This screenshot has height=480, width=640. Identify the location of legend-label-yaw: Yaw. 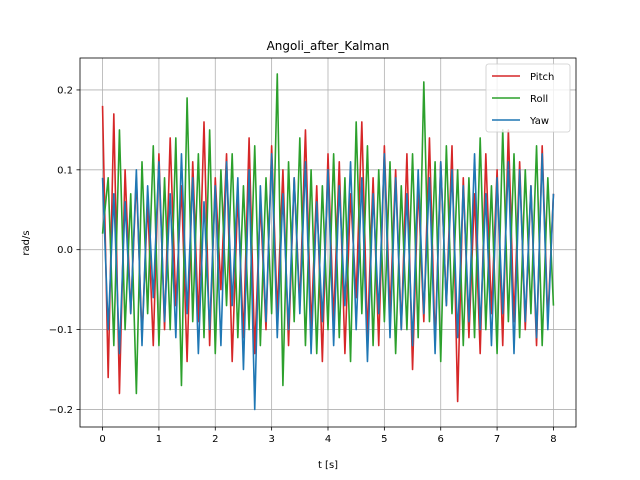
(539, 121).